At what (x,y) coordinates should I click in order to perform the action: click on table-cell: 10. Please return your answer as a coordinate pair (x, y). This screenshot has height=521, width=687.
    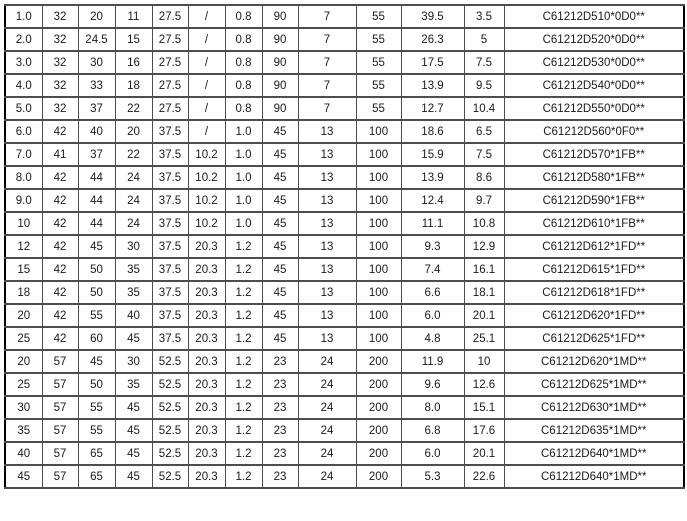
    Looking at the image, I should click on (484, 361).